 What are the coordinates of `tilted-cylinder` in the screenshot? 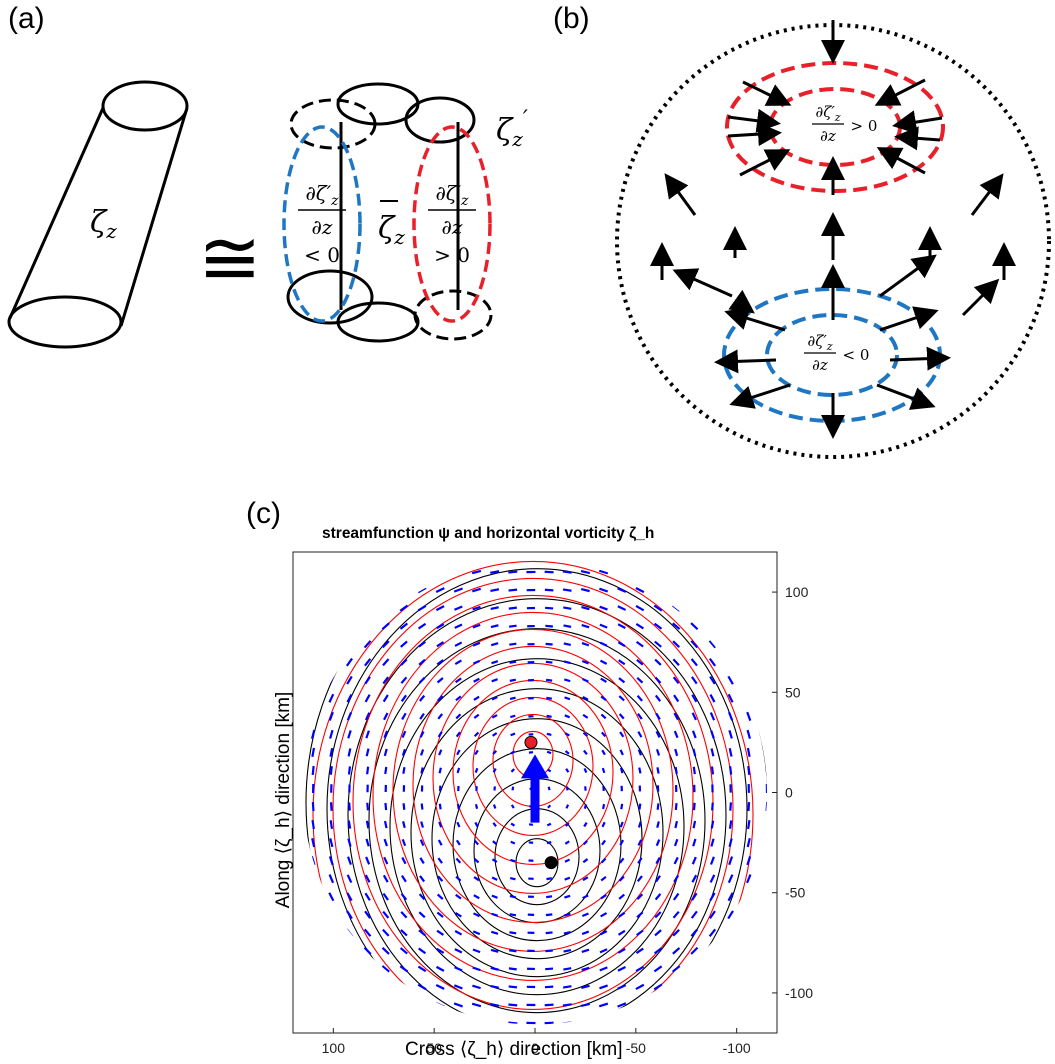 It's located at (98, 214).